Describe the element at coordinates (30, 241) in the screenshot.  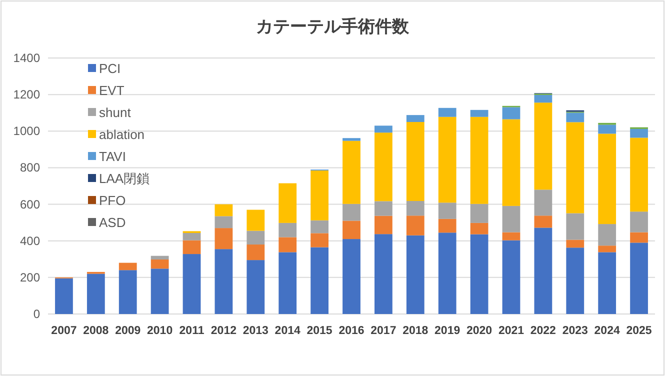
I see `y-tick-label: 400` at that location.